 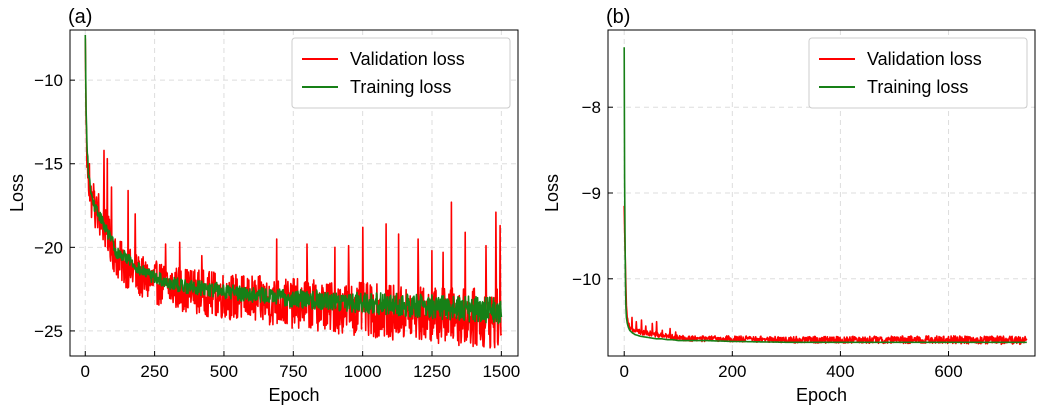 I want to click on x-tick-label: 500, so click(x=224, y=371).